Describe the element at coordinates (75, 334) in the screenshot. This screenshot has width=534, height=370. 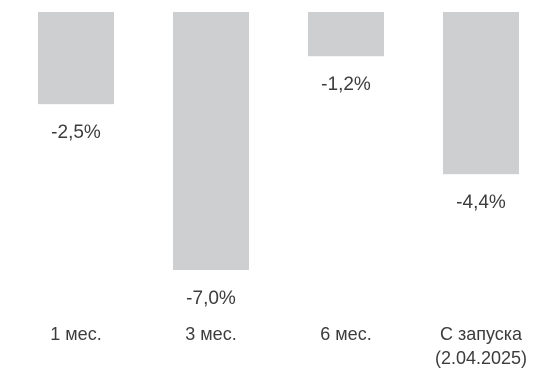
I see `category-label-1: 1 мес.` at that location.